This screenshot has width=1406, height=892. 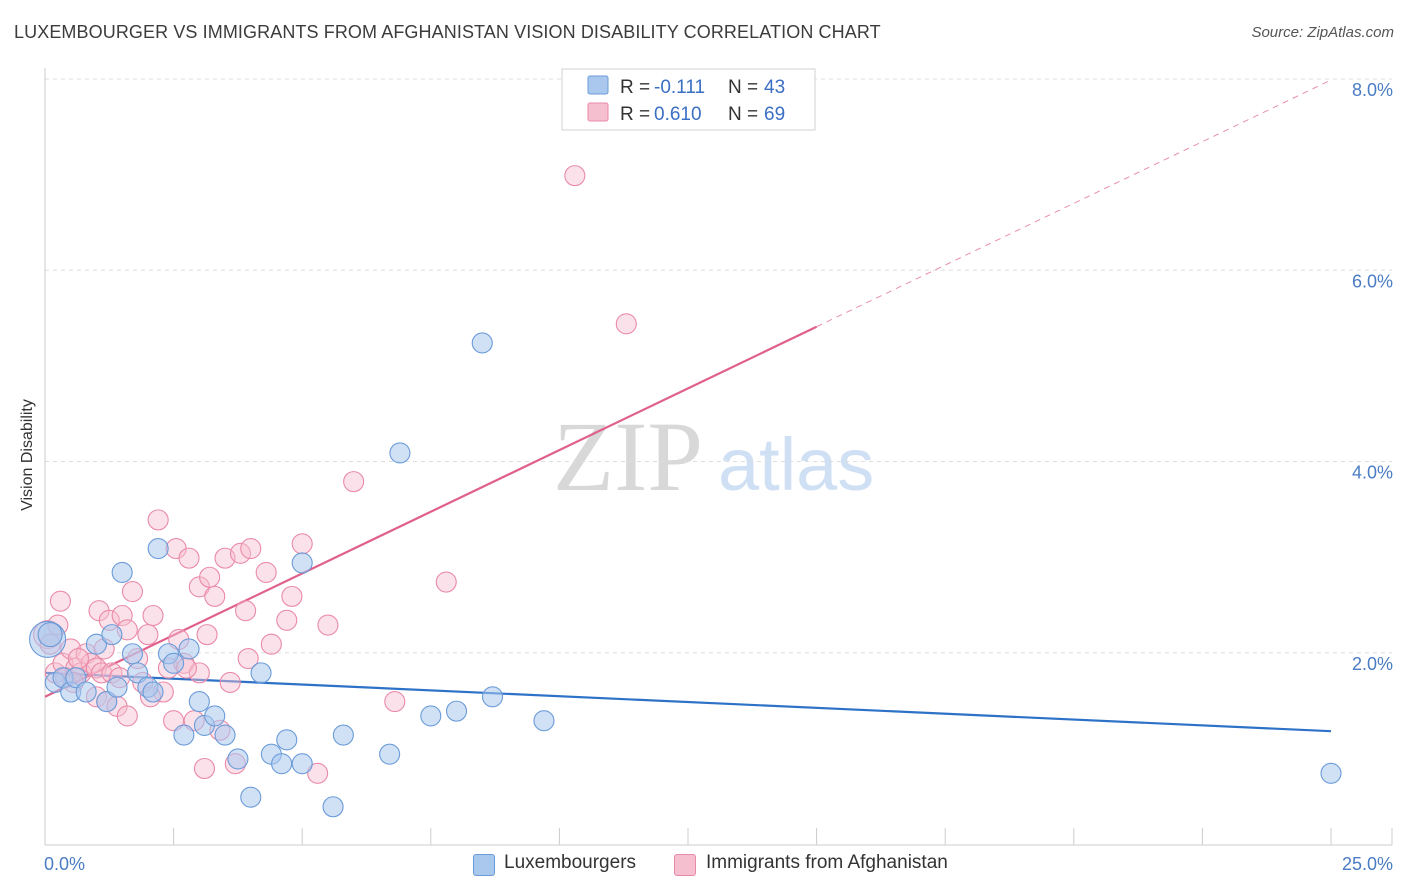 What do you see at coordinates (774, 114) in the screenshot?
I see `legend-n-value-2: 69` at bounding box center [774, 114].